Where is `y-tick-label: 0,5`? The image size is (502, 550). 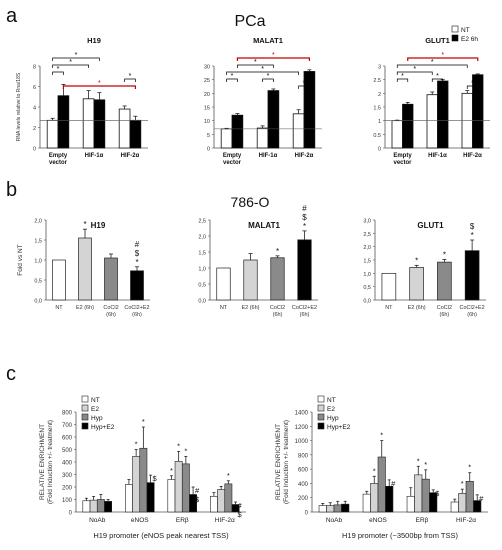
y-tick-label: 0,5 is located at coordinates (38, 282).